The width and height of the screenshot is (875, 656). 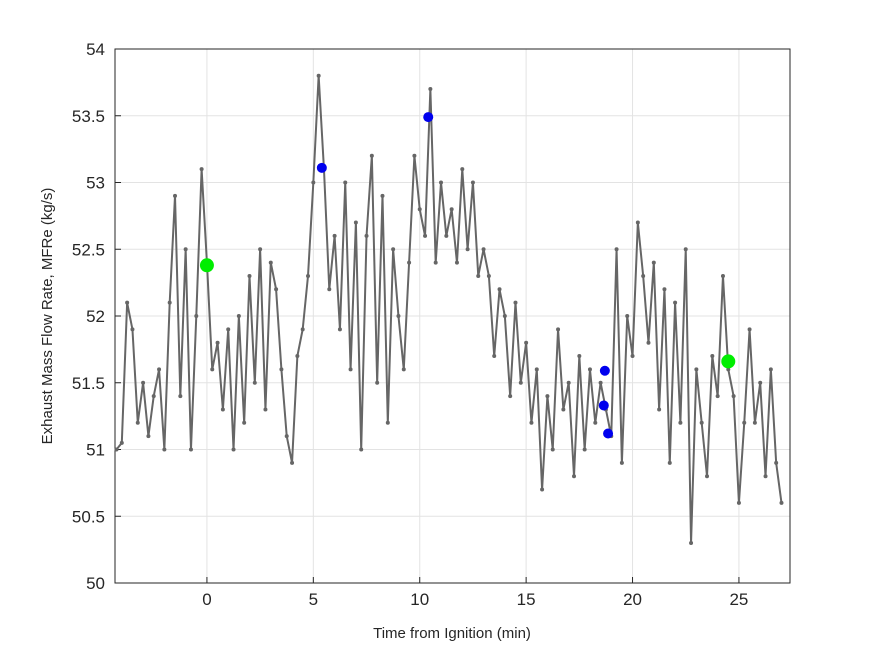 What do you see at coordinates (419, 599) in the screenshot?
I see `x-tick-label: 10` at bounding box center [419, 599].